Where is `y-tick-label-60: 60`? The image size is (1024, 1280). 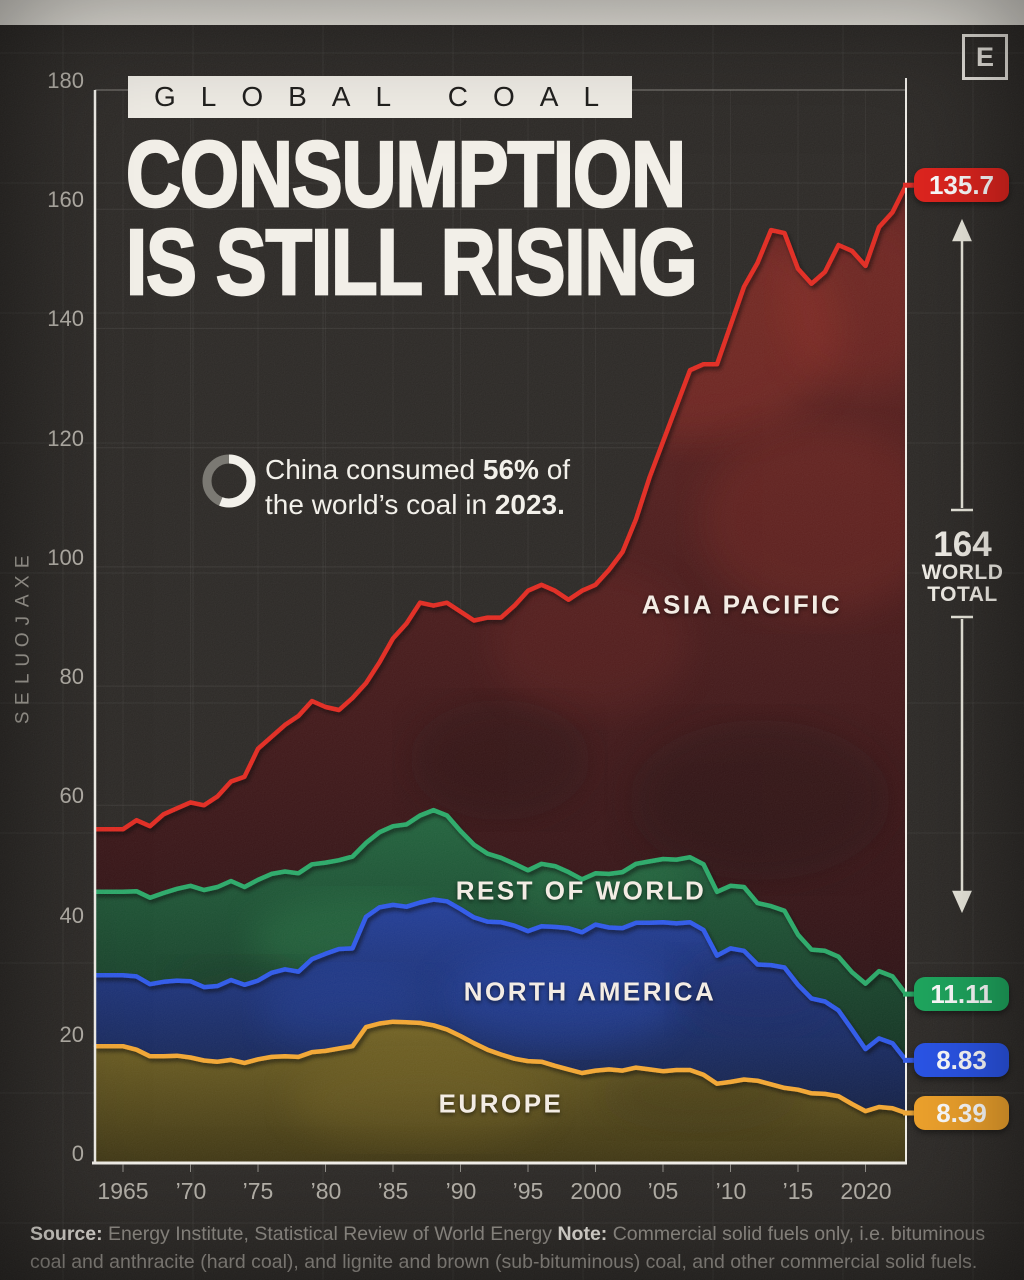 y-tick-label-60: 60 is located at coordinates (71, 795).